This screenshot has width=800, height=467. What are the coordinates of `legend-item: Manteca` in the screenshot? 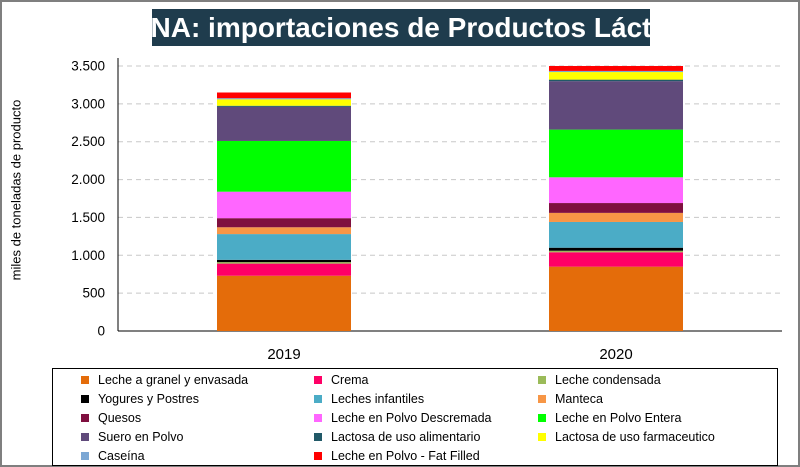 It's located at (570, 399).